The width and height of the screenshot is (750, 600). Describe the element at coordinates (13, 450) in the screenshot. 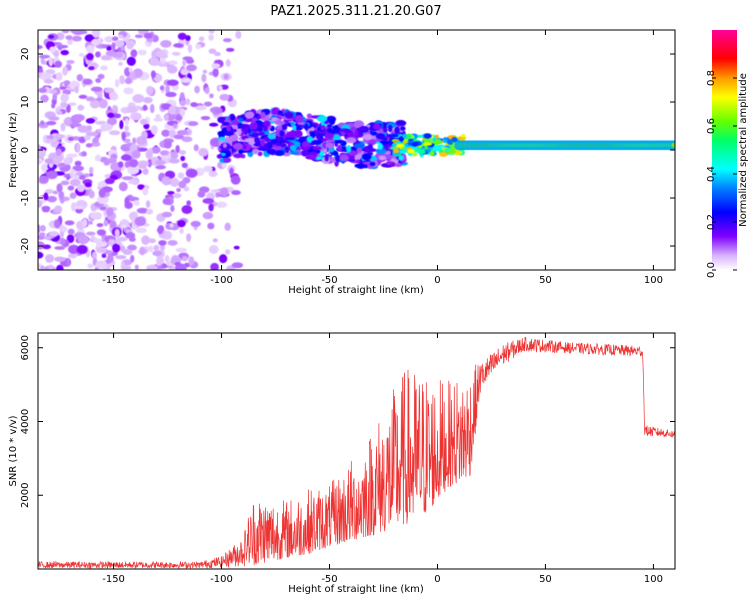

I see `snr-y-axis-label: SNR (10 * v/v)` at that location.